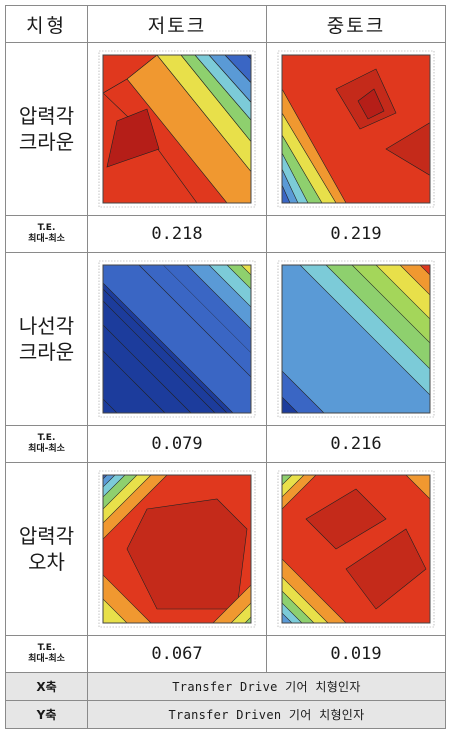  What do you see at coordinates (46, 142) in the screenshot?
I see `row-label-1-line2: 크라운` at bounding box center [46, 142].